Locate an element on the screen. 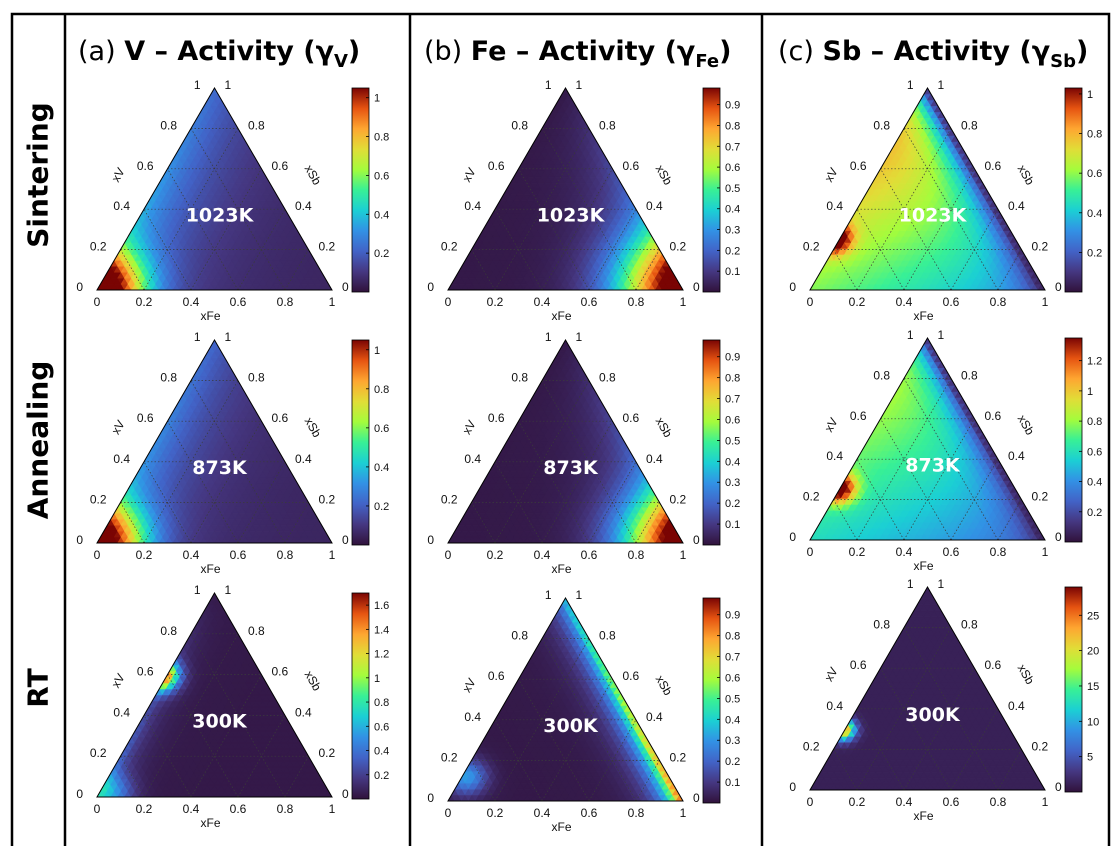 Image resolution: width=1115 pixels, height=846 pixels. colorbar: 0.2 0.4 0.6 0.8 1 is located at coordinates (370, 190).